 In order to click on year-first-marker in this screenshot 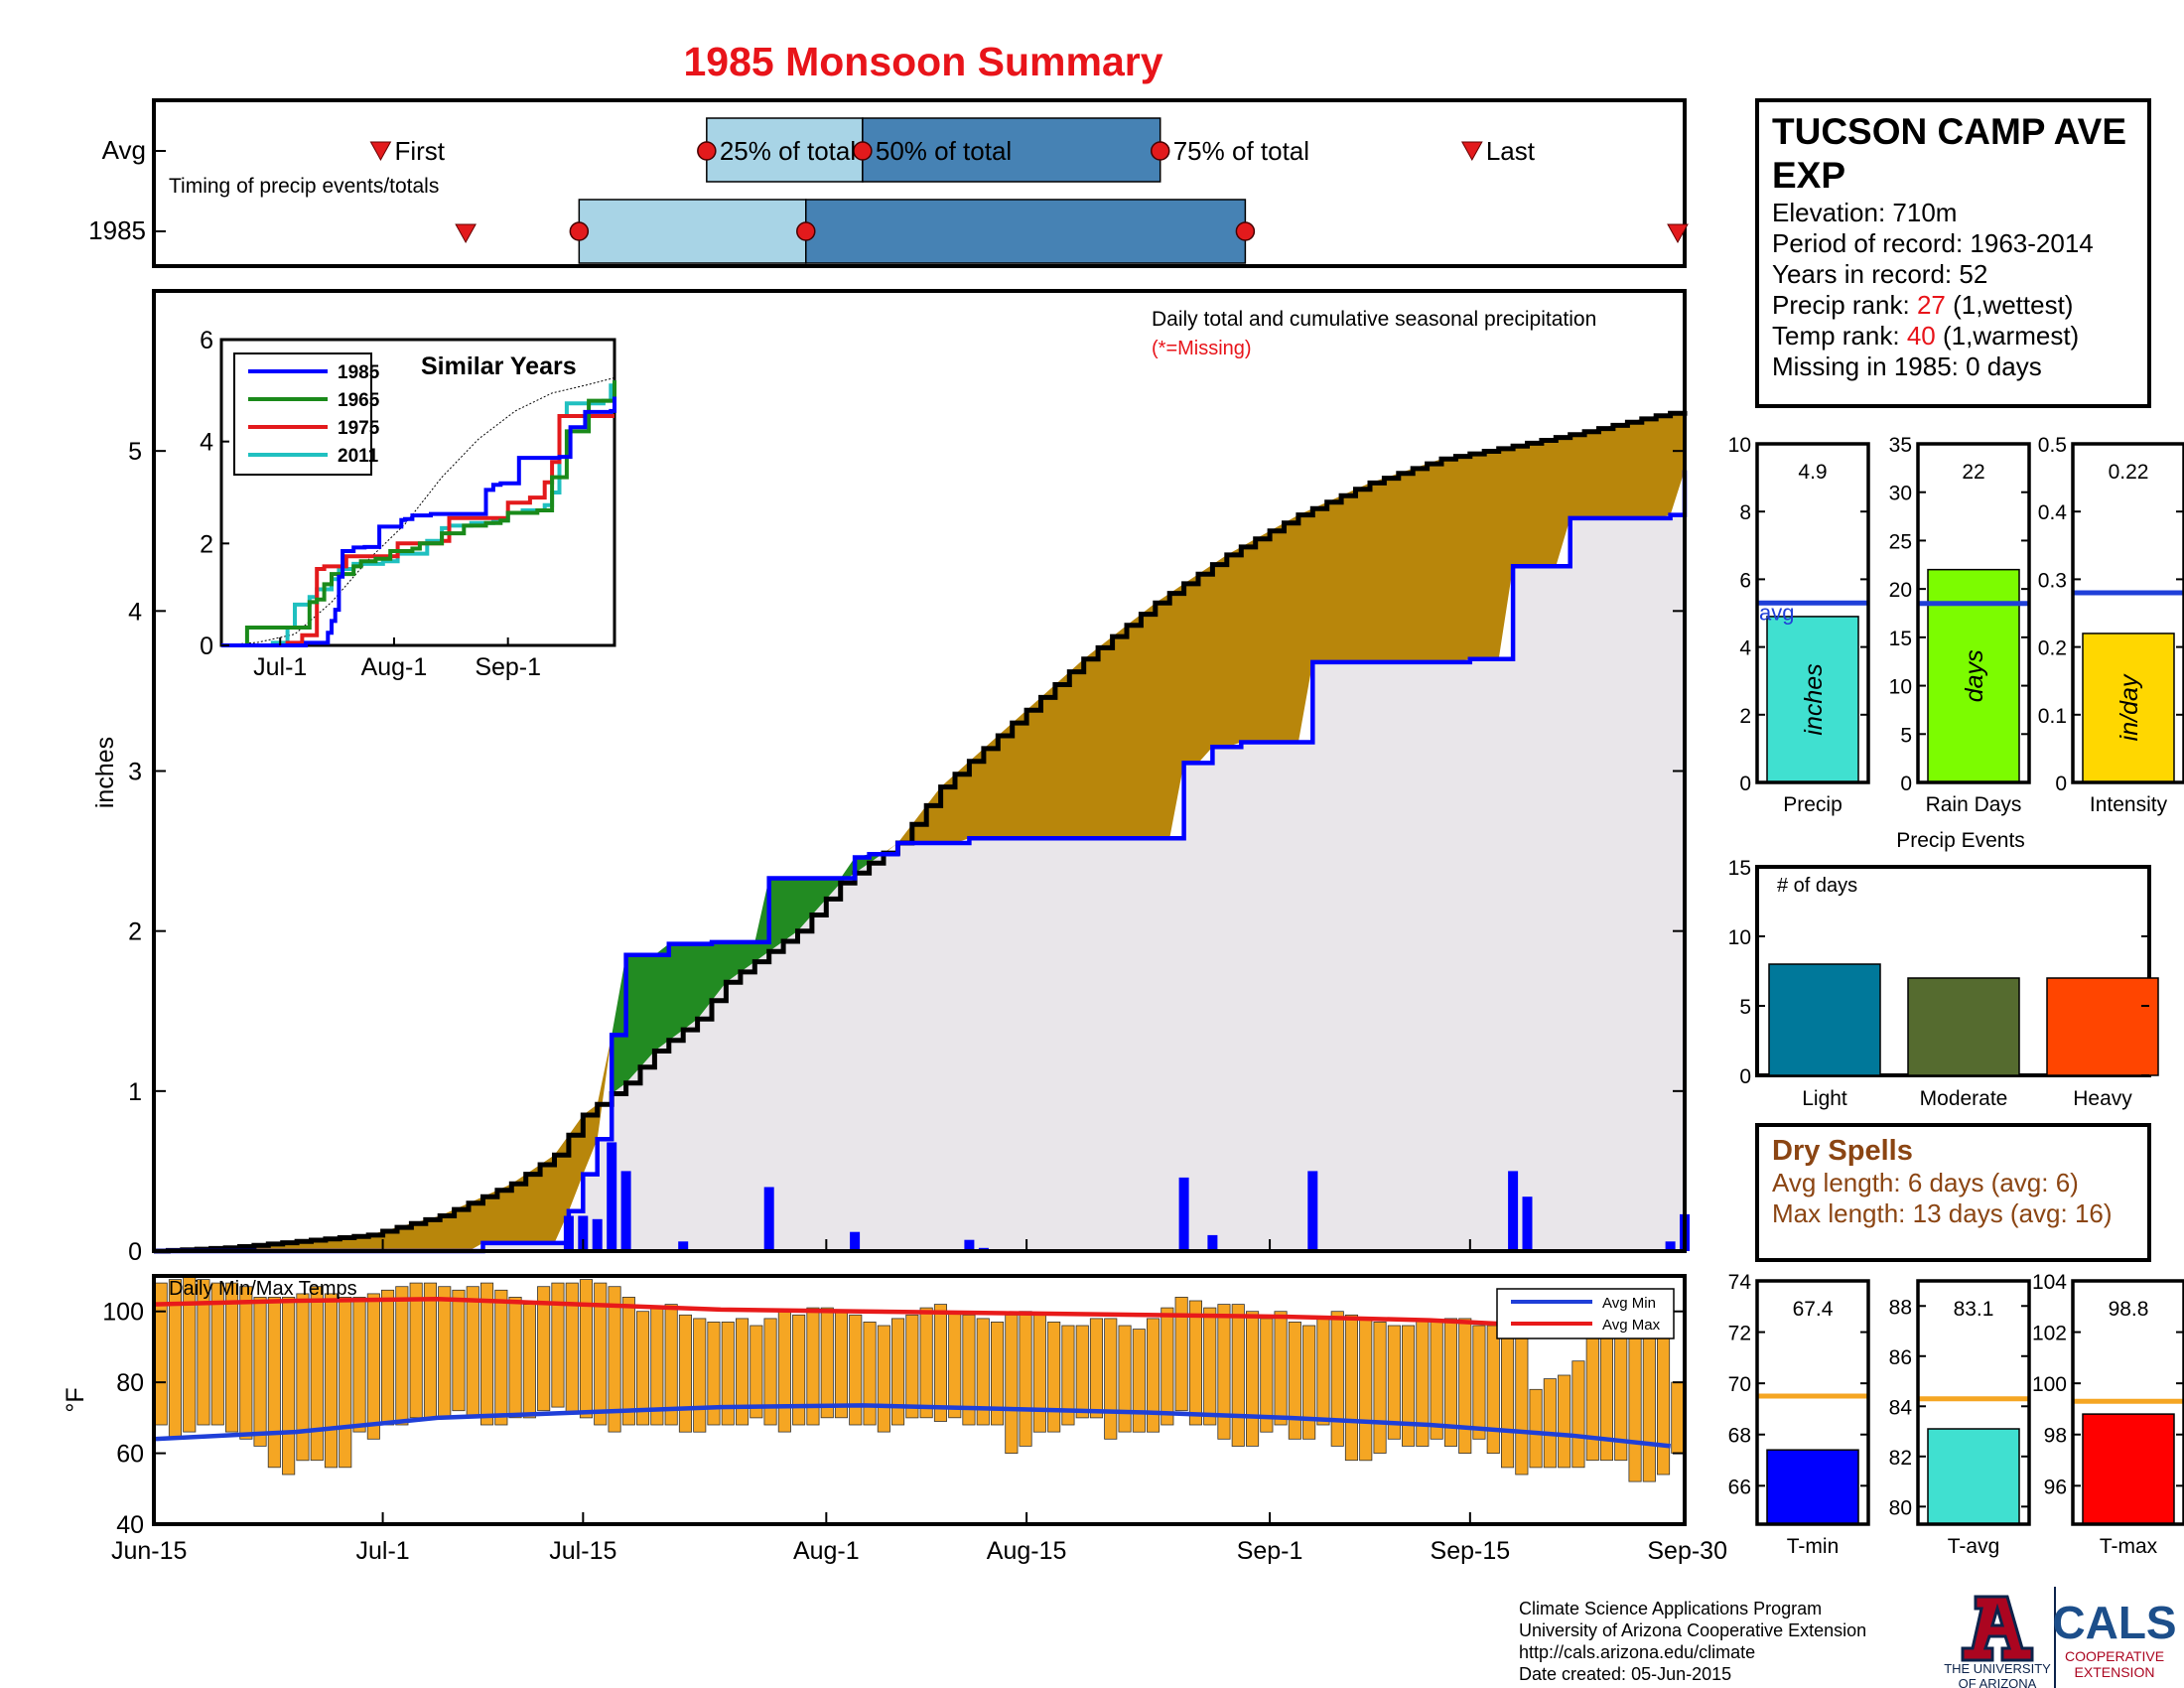, I will do `click(466, 233)`.